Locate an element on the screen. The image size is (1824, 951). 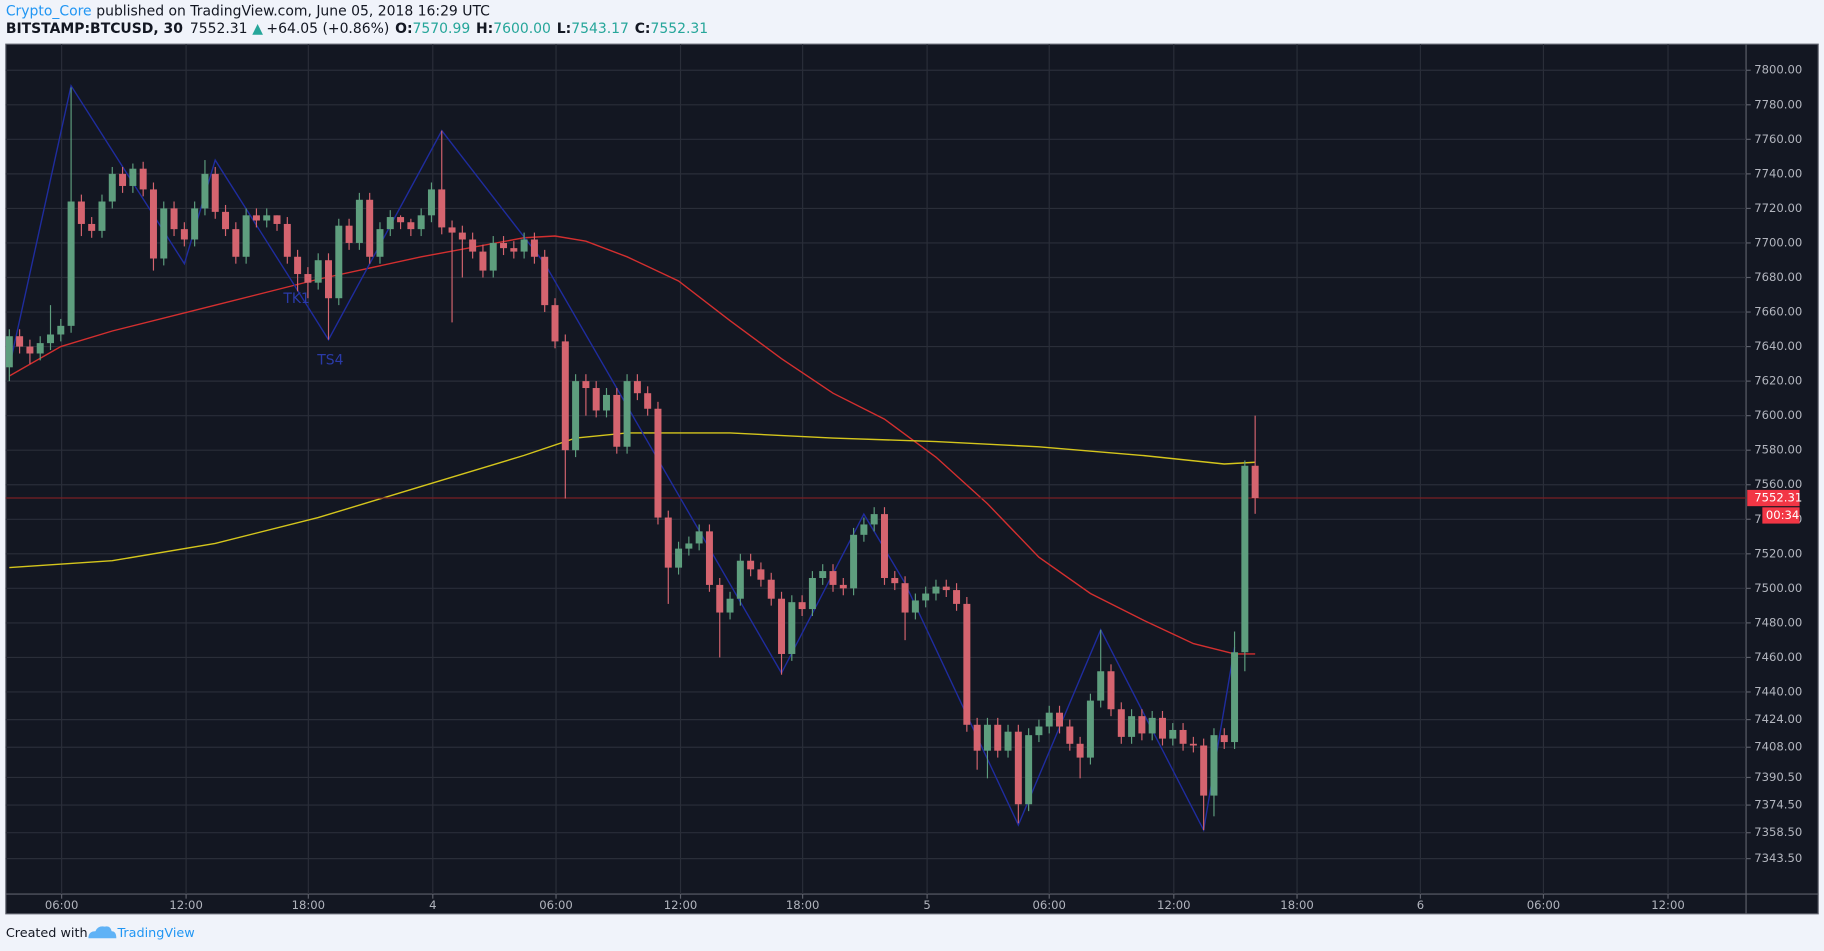
y-tick-label: 7560.00 is located at coordinates (1778, 484).